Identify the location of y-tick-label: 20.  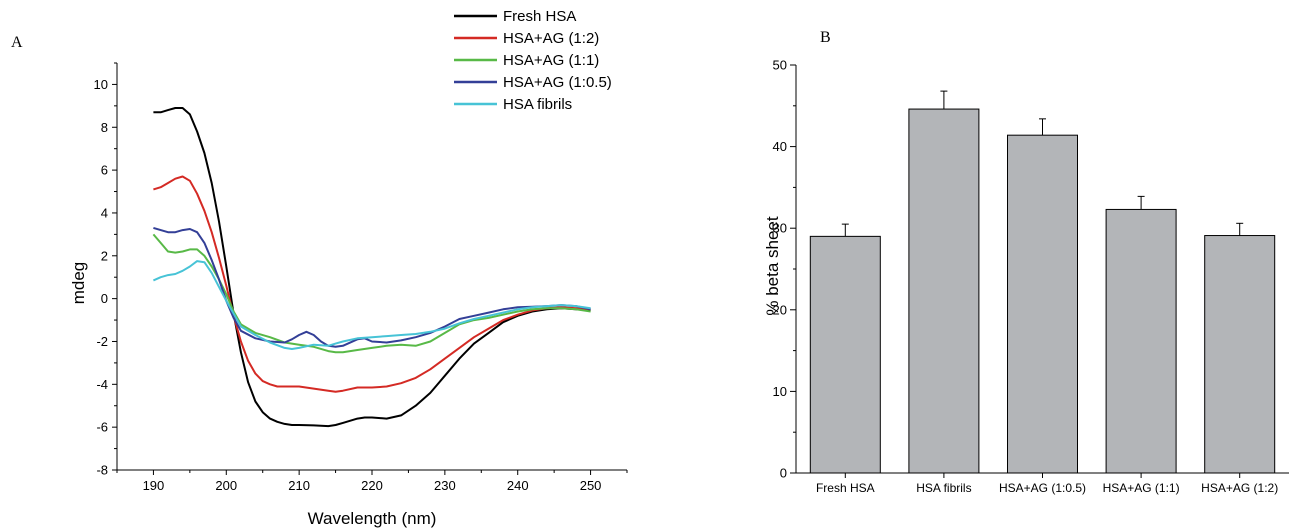
(780, 309).